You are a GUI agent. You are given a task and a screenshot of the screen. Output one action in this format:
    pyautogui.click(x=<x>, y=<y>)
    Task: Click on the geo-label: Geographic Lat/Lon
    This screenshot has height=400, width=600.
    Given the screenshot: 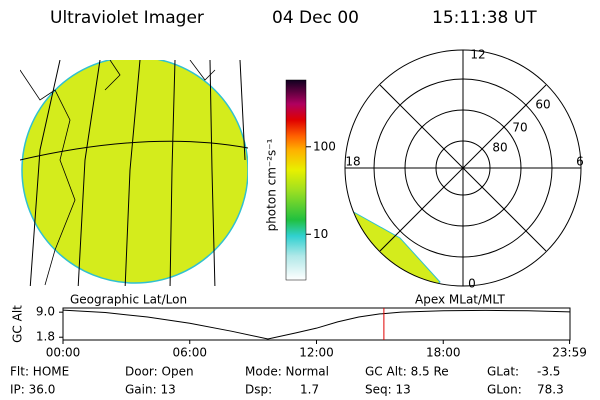 What is the action you would take?
    pyautogui.click(x=128, y=300)
    